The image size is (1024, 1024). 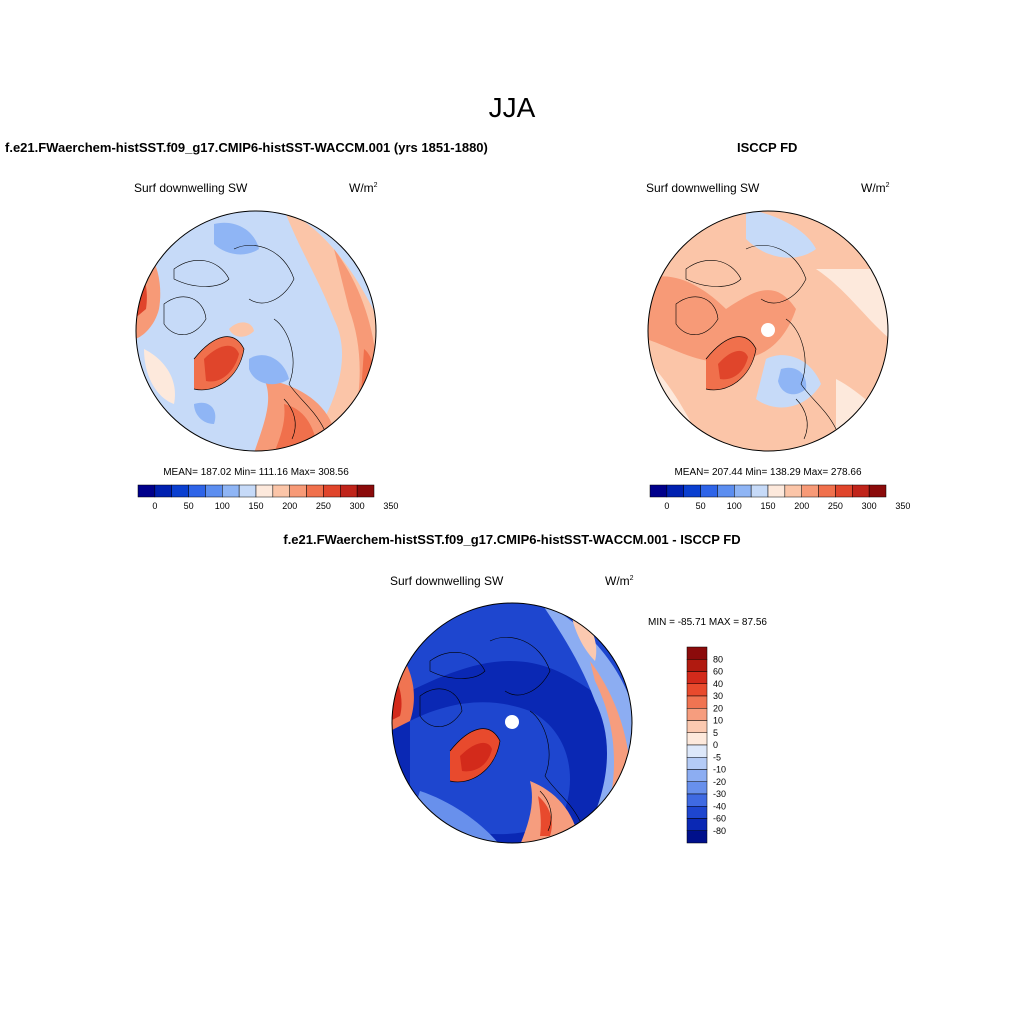 I want to click on obs-colorbar-label: 200, so click(x=801, y=506).